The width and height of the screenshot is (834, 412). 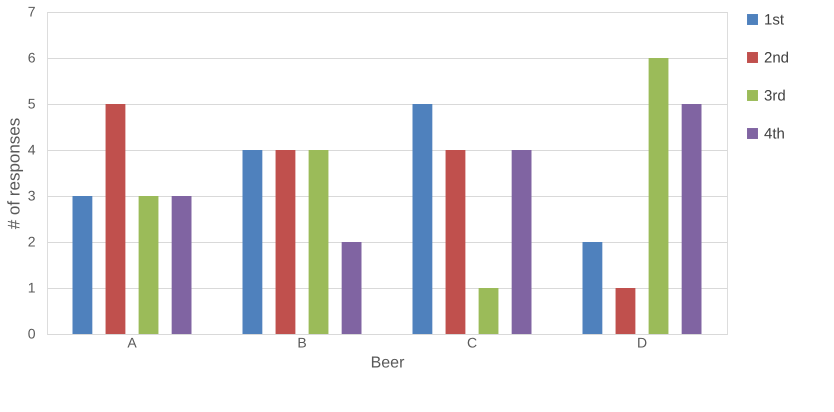 I want to click on x-tick-label: B, so click(x=302, y=342).